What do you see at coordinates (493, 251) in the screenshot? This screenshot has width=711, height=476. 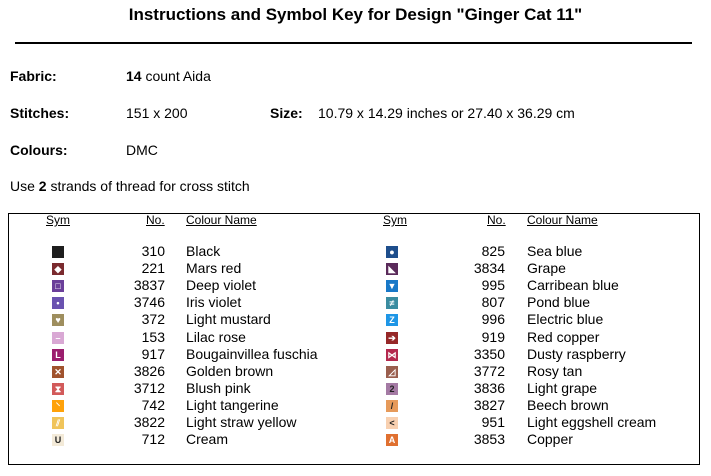 I see `colour-number: 825` at bounding box center [493, 251].